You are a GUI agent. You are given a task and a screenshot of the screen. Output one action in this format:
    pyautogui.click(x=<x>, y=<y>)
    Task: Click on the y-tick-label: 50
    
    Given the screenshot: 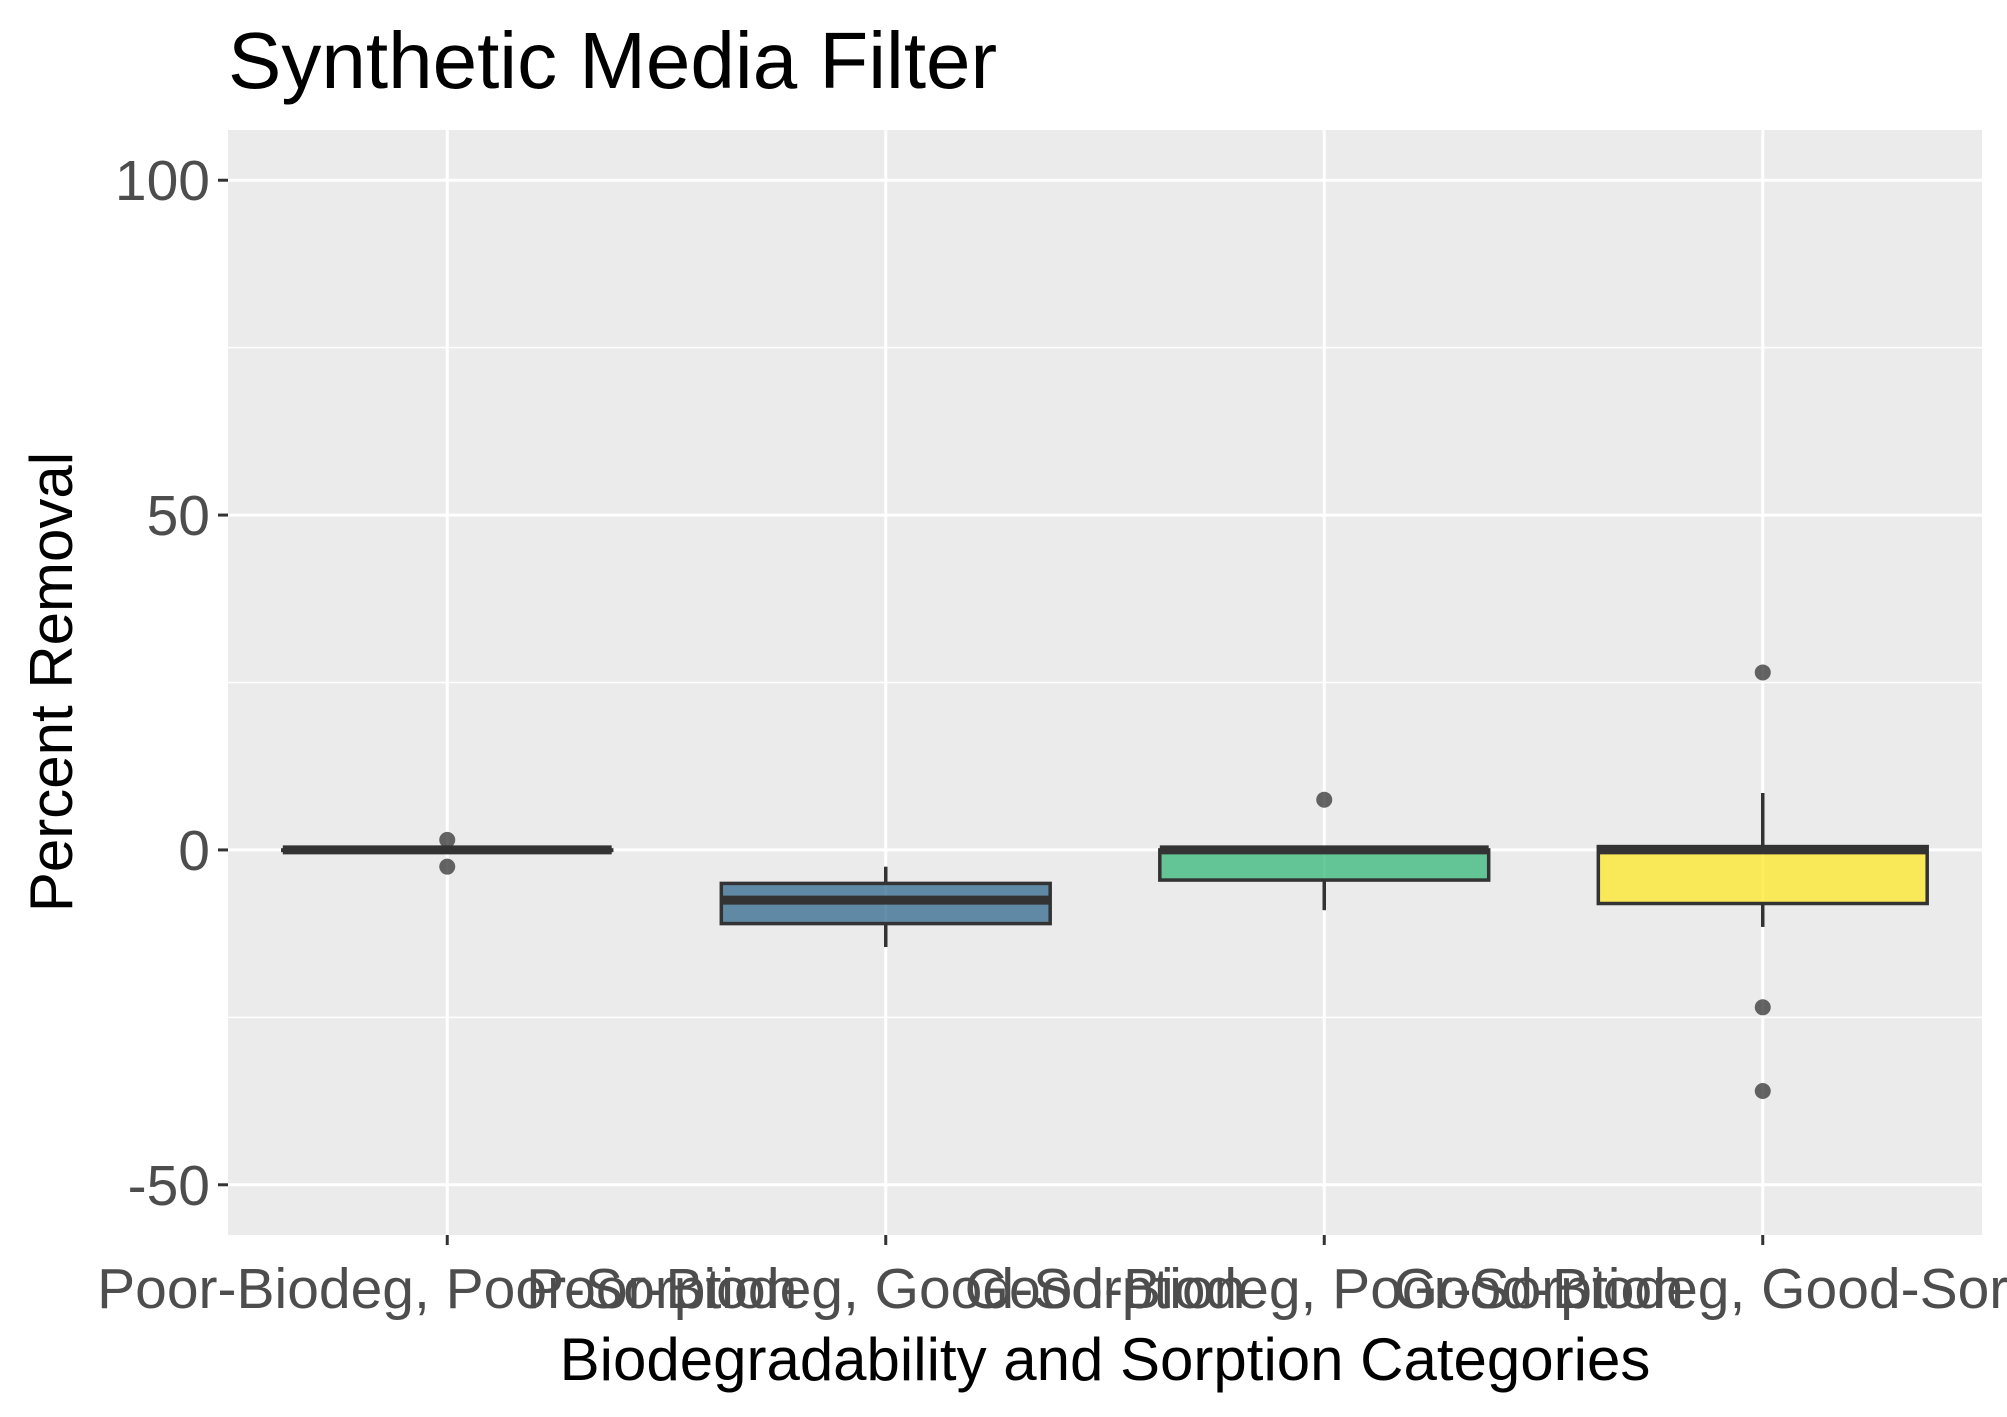 What is the action you would take?
    pyautogui.click(x=178, y=516)
    